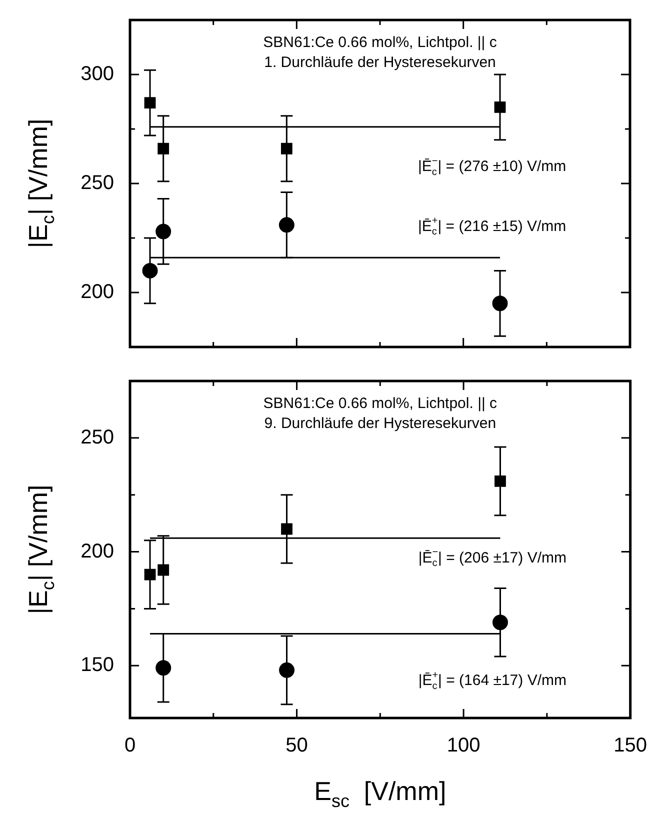  What do you see at coordinates (463, 745) in the screenshot?
I see `x-tick-label: 100` at bounding box center [463, 745].